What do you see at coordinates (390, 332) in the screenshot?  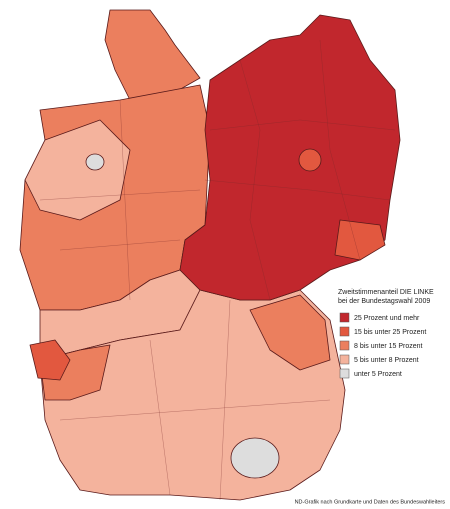 I see `legend-label: 15 bis unter 25 Prozent` at bounding box center [390, 332].